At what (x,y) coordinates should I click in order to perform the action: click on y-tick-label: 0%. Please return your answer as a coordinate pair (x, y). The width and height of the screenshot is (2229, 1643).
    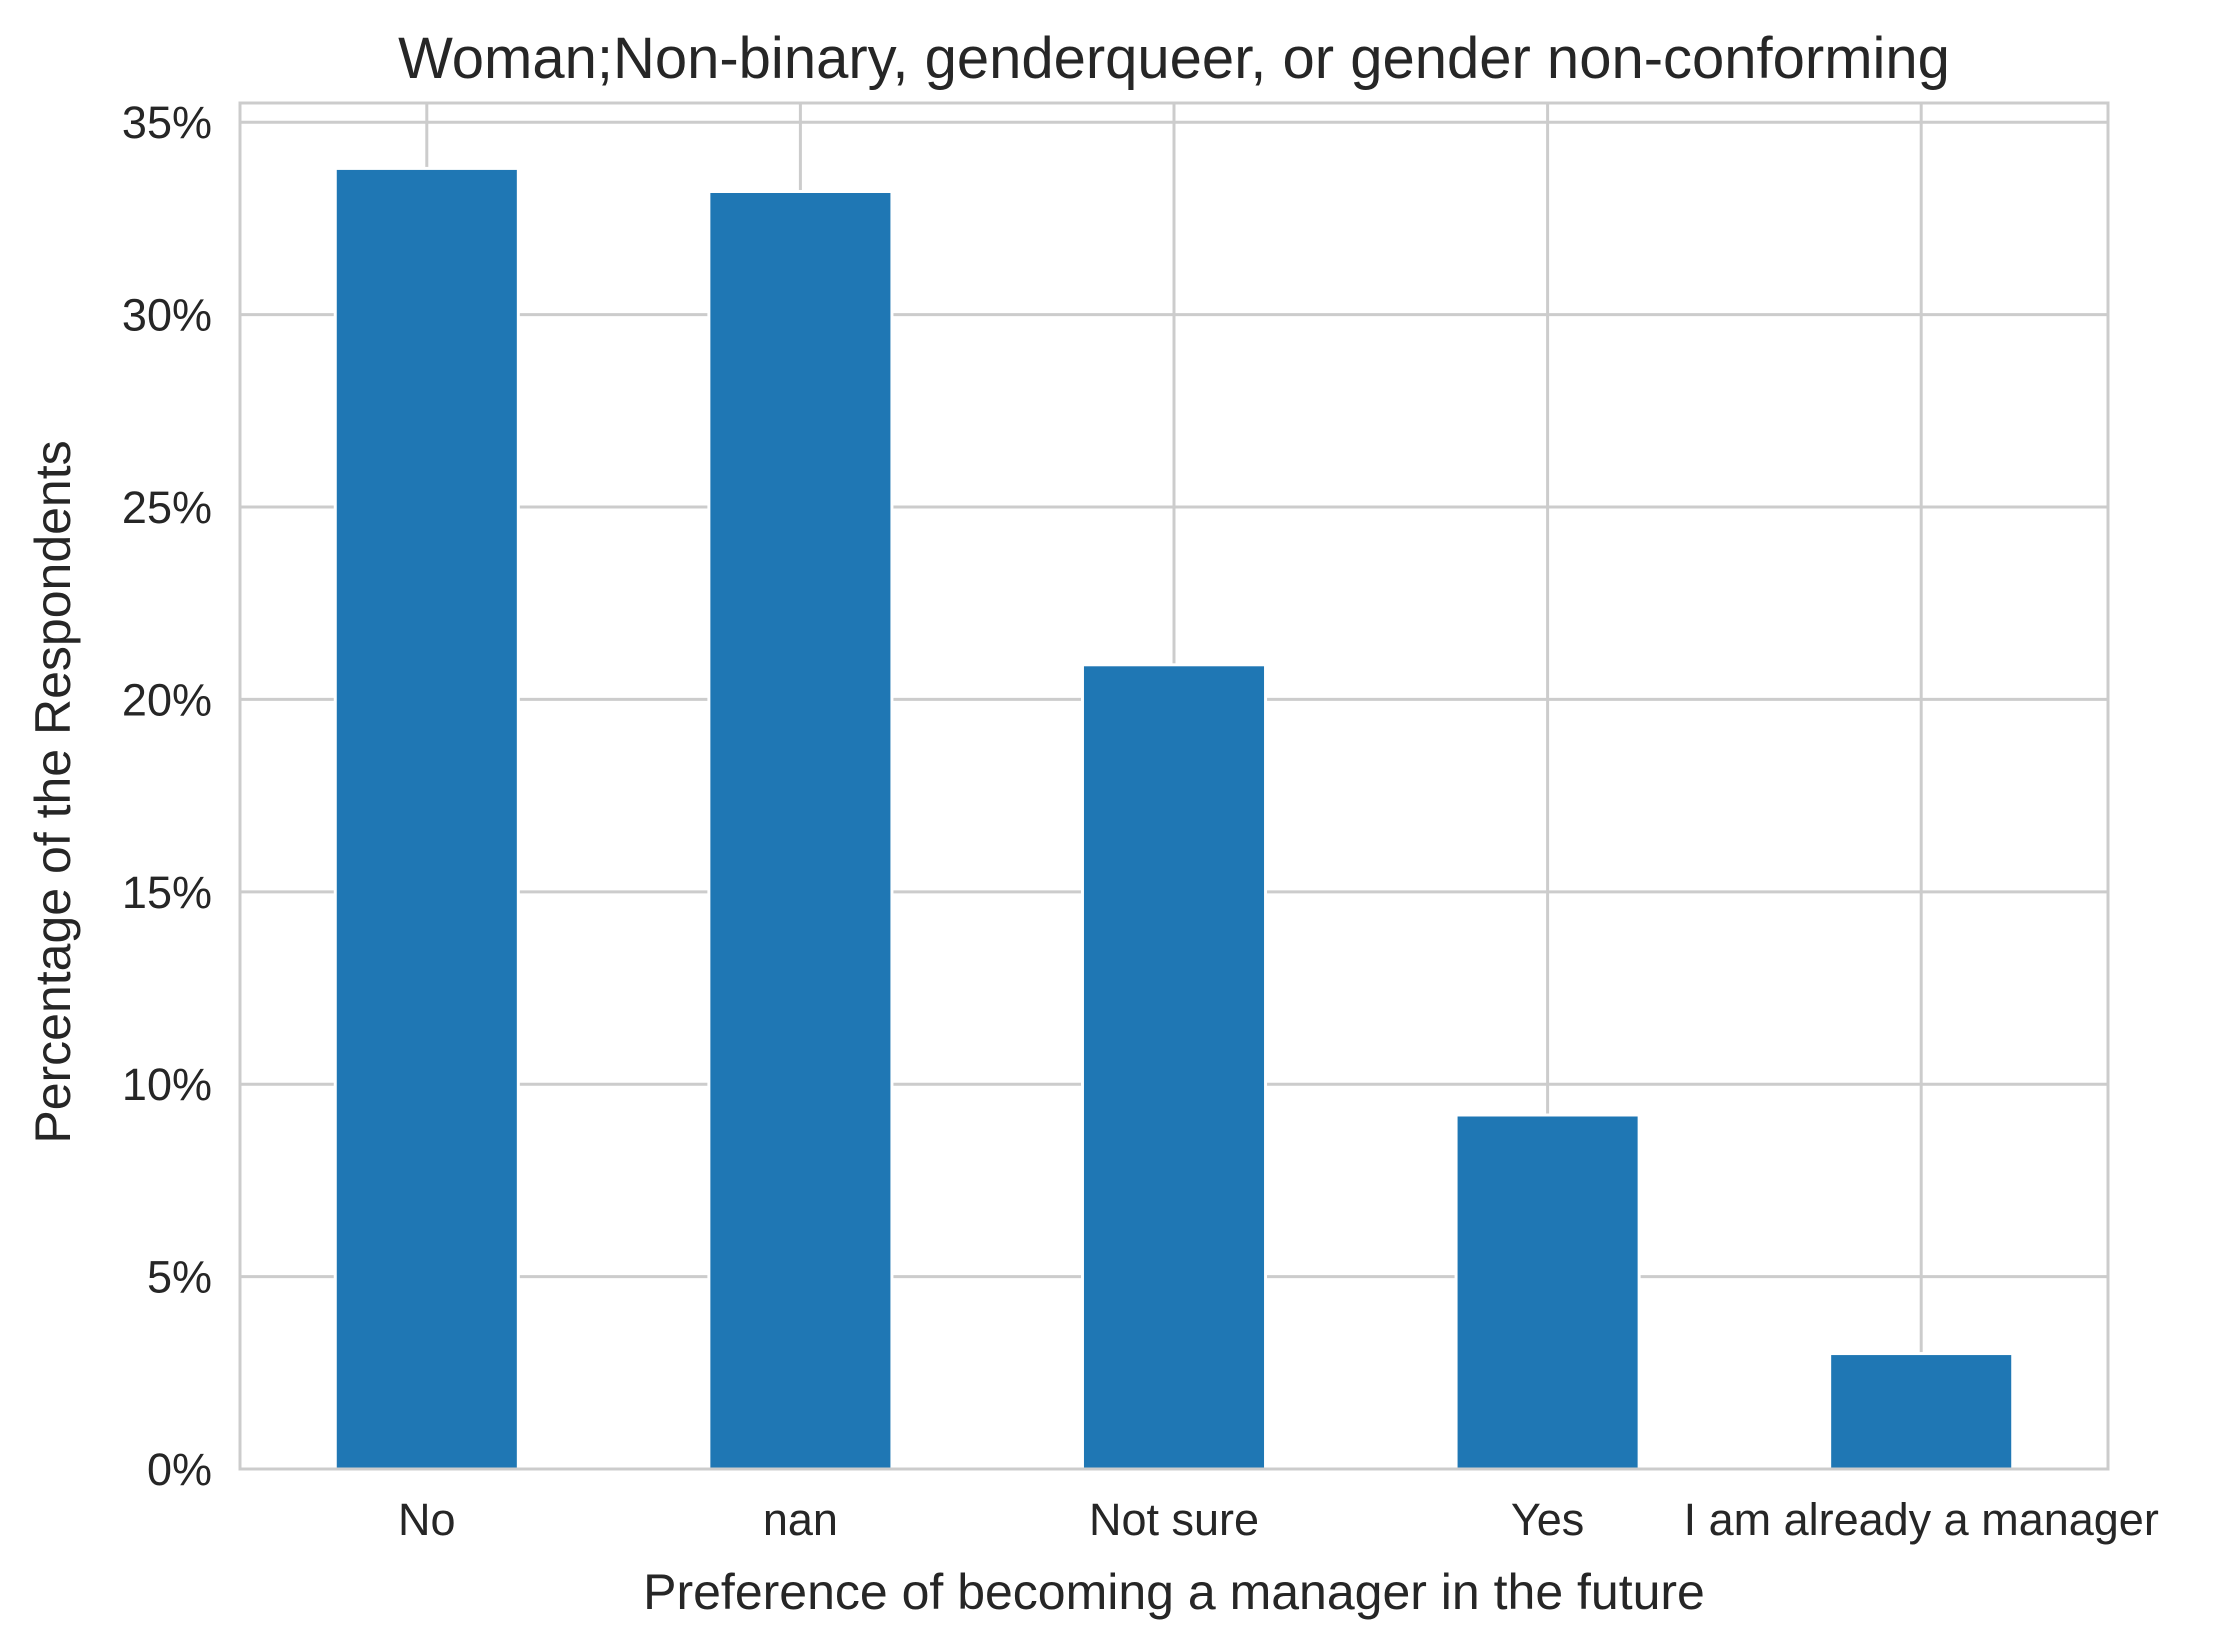
    Looking at the image, I should click on (179, 1469).